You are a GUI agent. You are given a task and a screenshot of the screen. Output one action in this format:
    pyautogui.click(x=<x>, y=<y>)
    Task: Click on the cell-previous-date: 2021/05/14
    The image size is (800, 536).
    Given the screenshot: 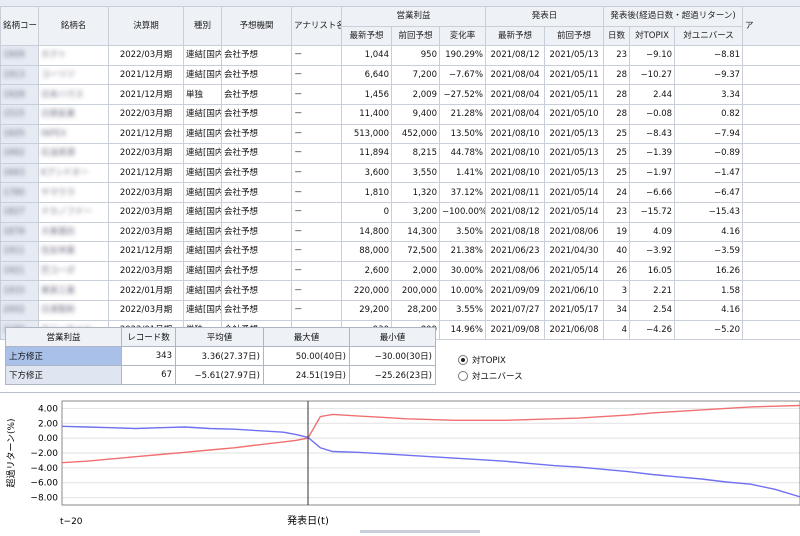 What is the action you would take?
    pyautogui.click(x=574, y=212)
    